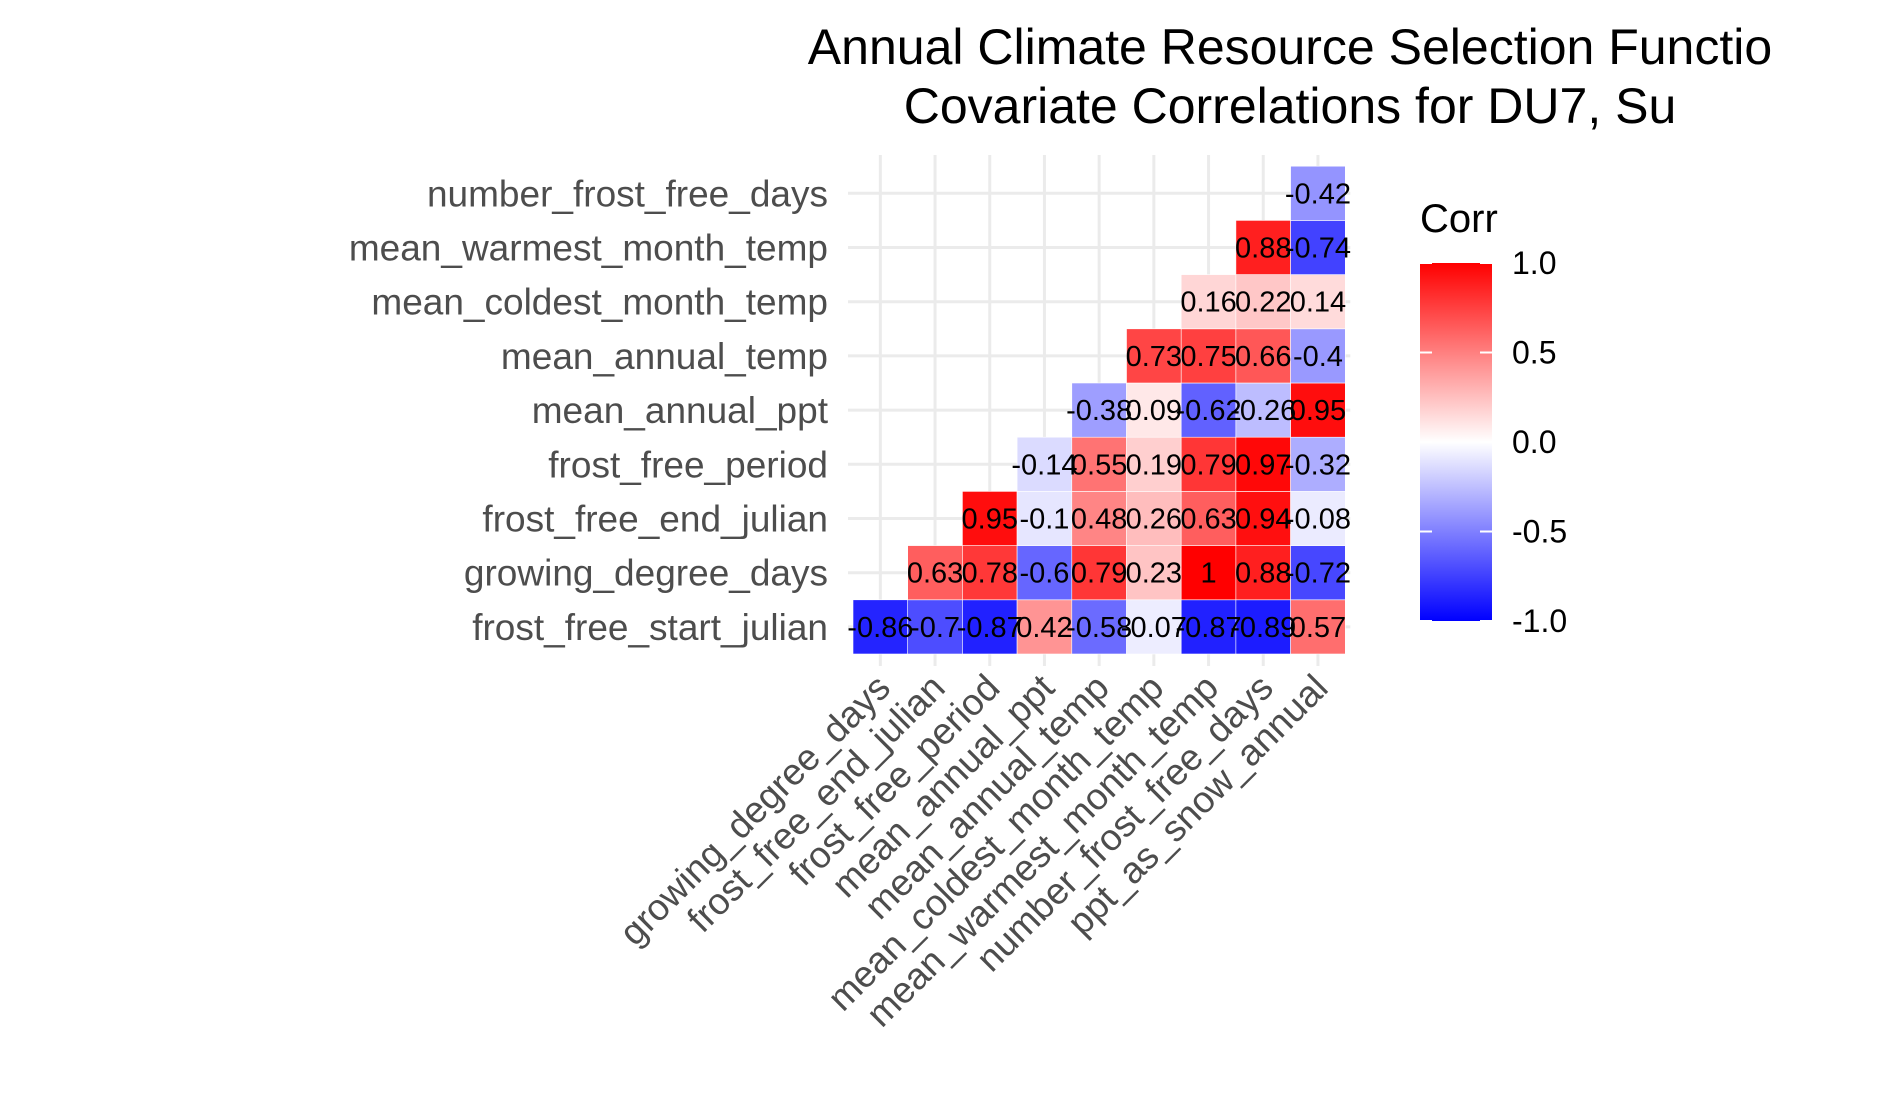 Image resolution: width=1881 pixels, height=1112 pixels. I want to click on cell-value-label: -0.6, so click(1044, 574).